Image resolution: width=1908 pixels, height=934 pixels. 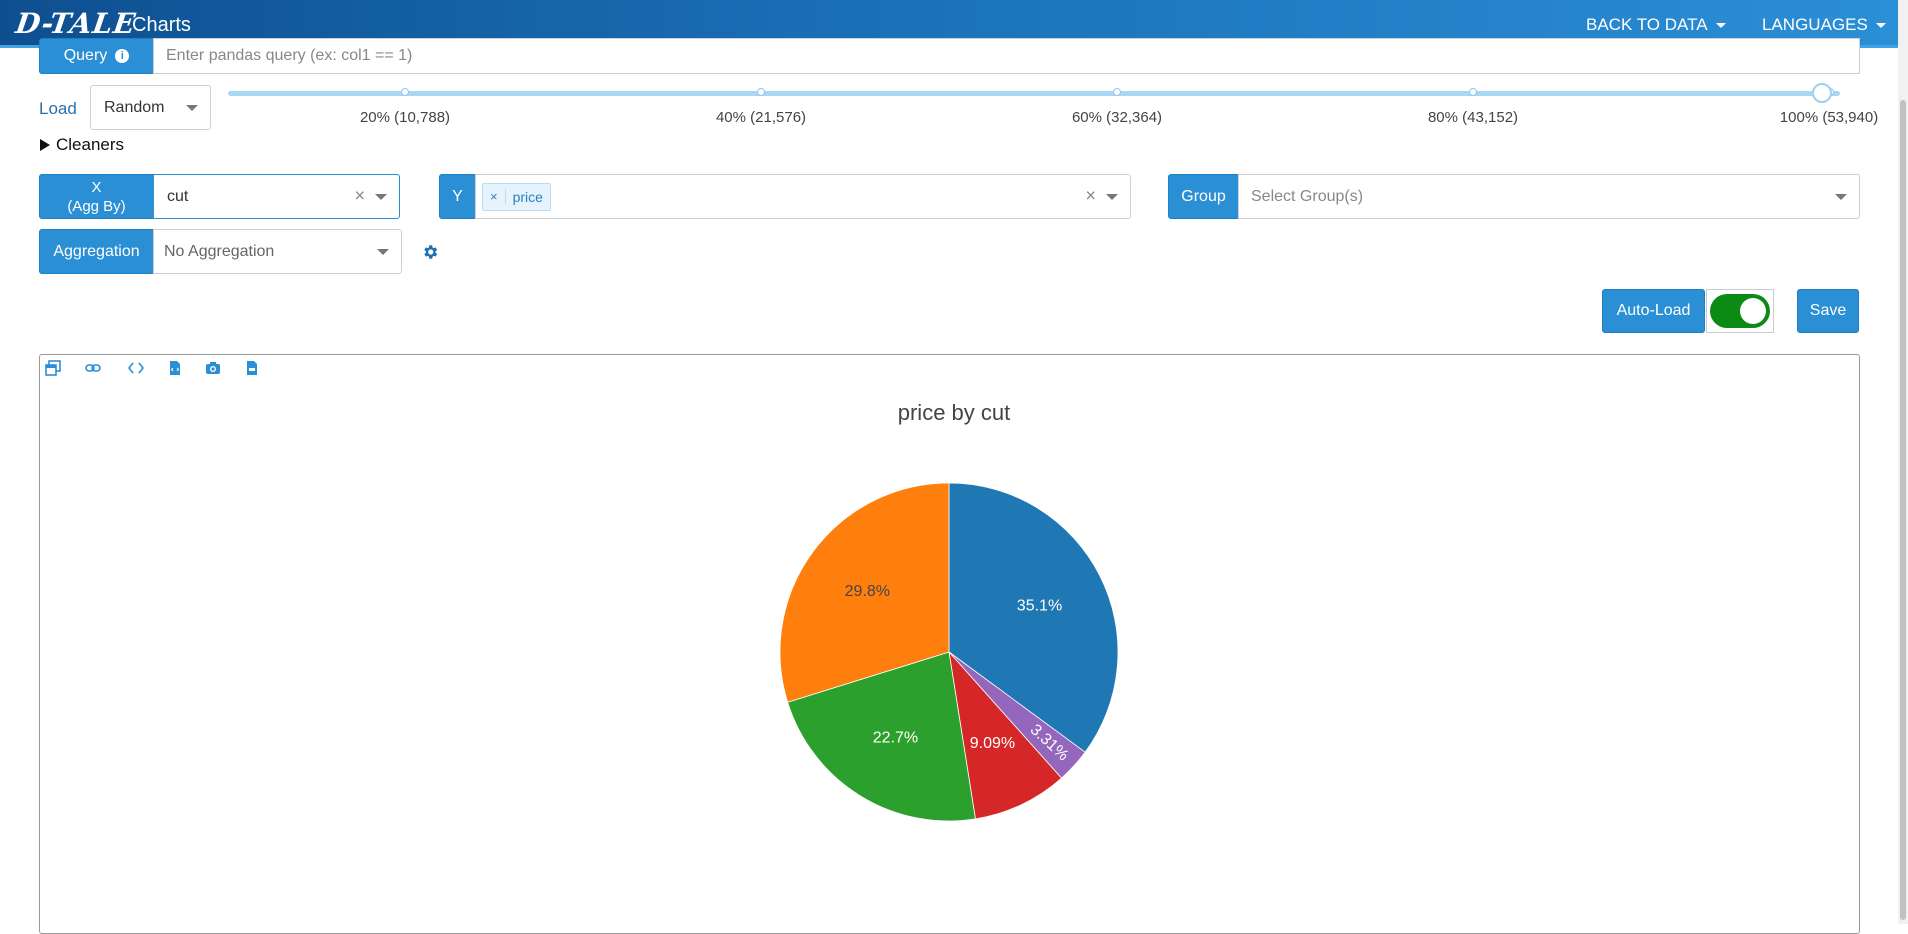 What do you see at coordinates (1828, 311) in the screenshot?
I see `save-button: Save` at bounding box center [1828, 311].